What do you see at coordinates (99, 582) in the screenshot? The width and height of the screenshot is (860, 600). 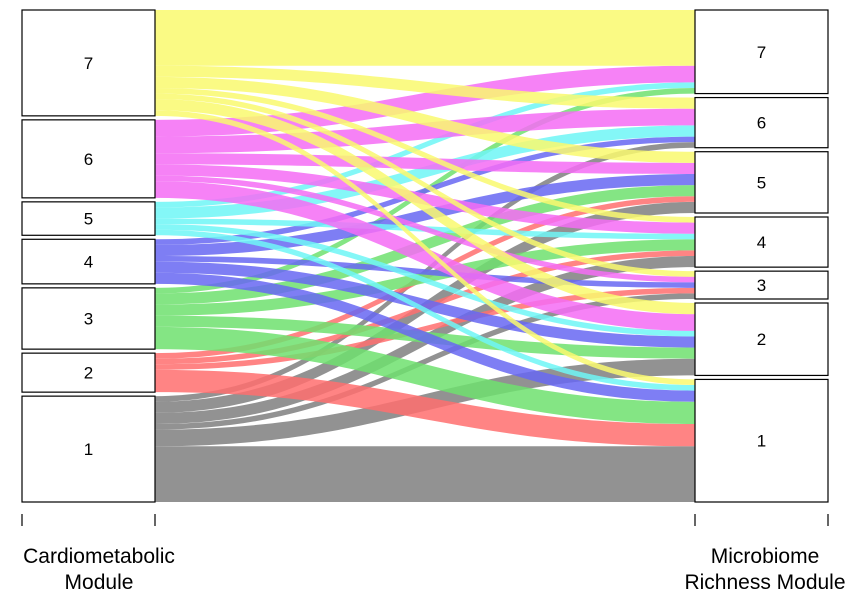 I see `left-axis-title-line-2: Module` at bounding box center [99, 582].